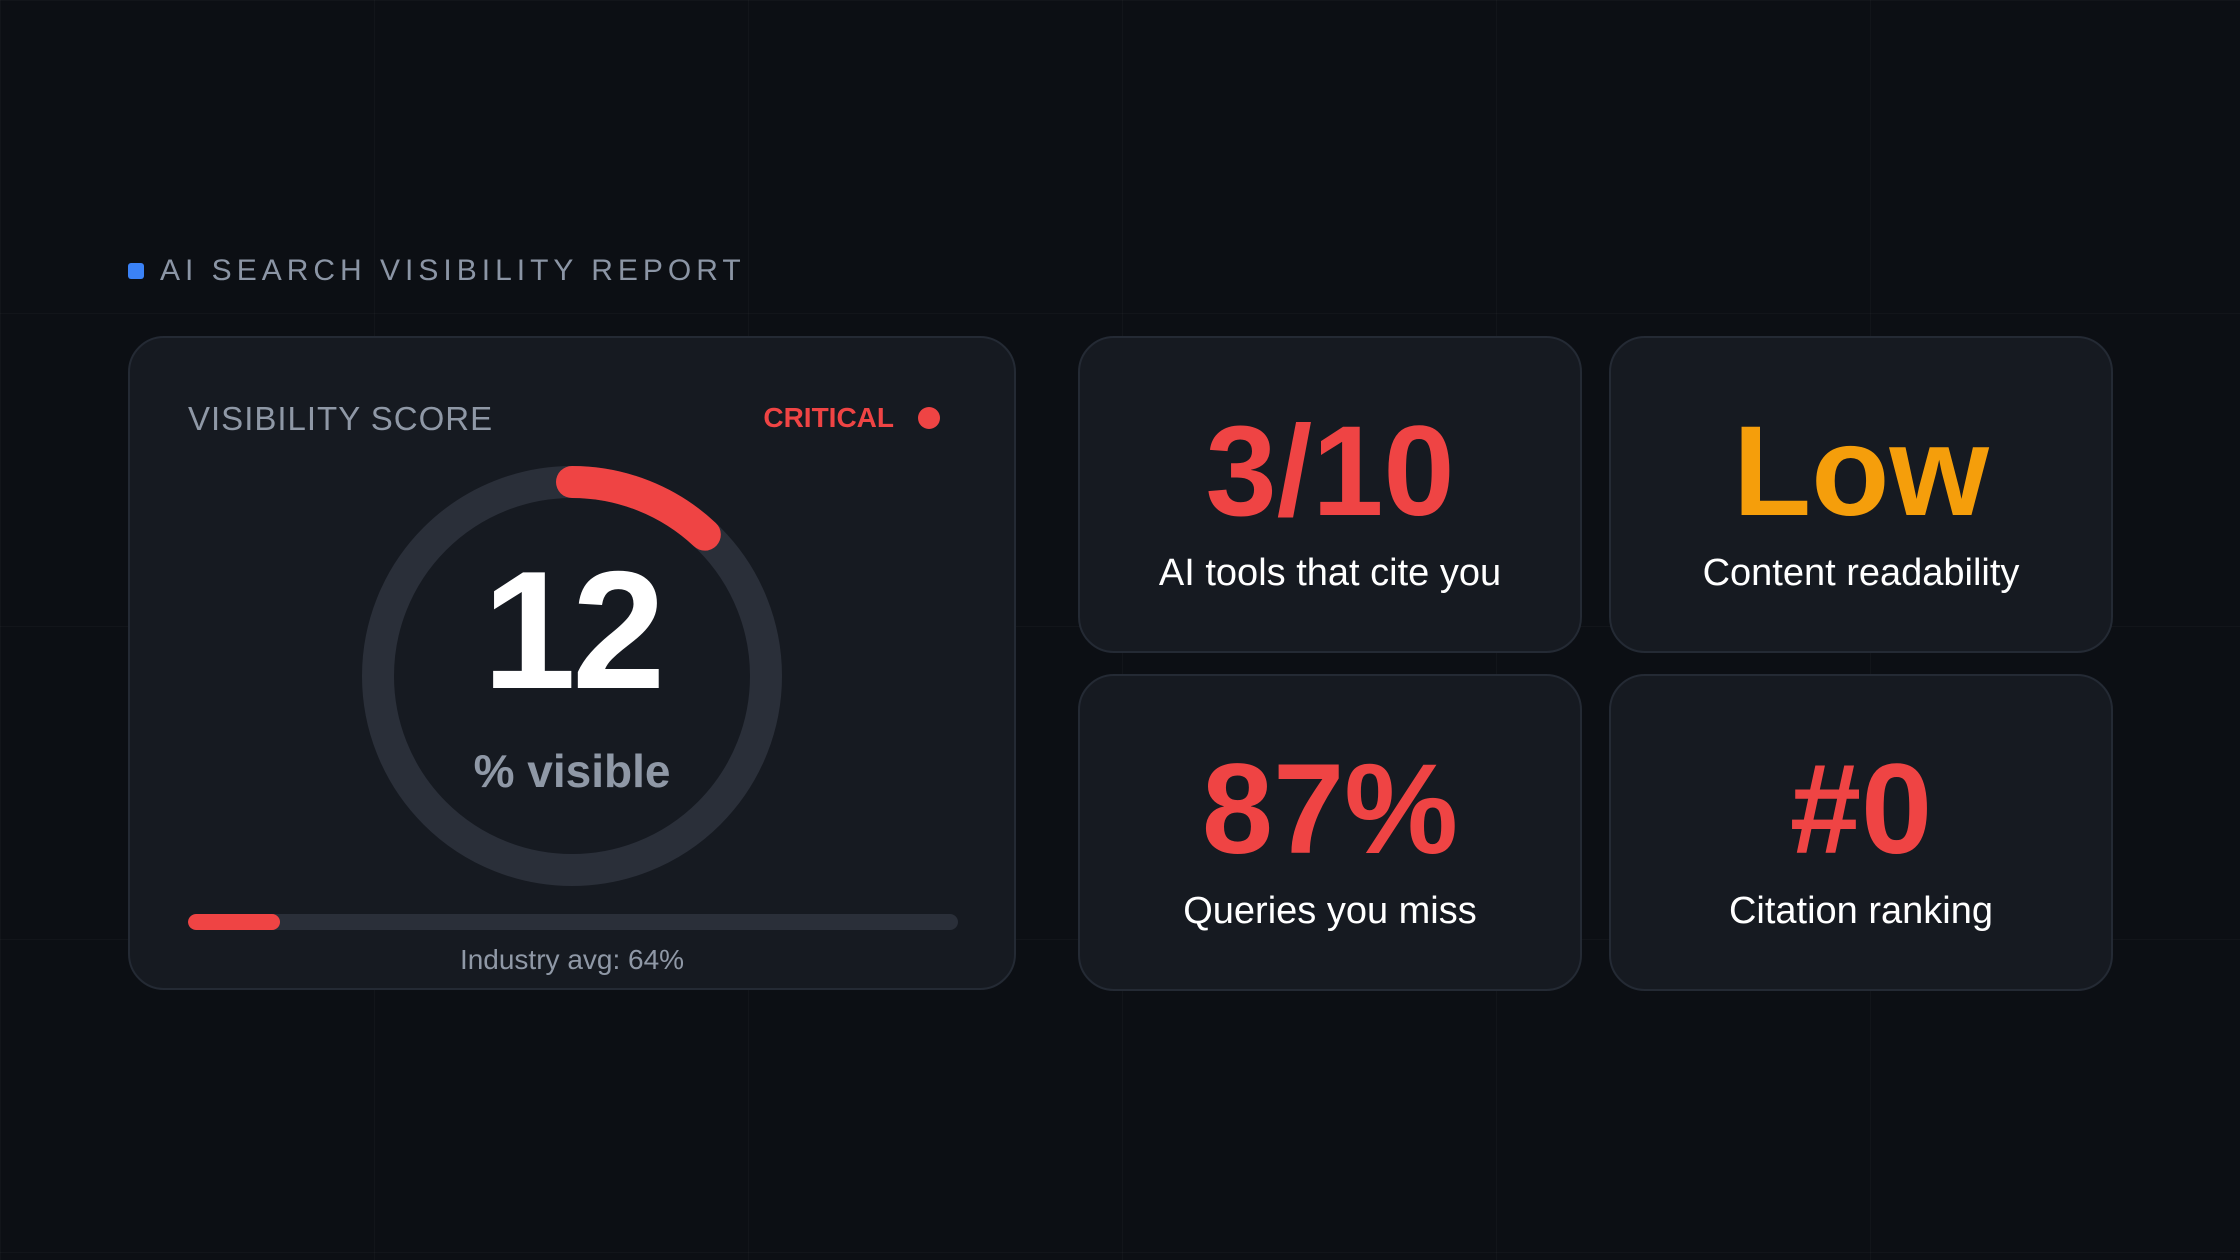  I want to click on stat-card-ai-tools: 3/10 AI tools that cite you, so click(1330, 494).